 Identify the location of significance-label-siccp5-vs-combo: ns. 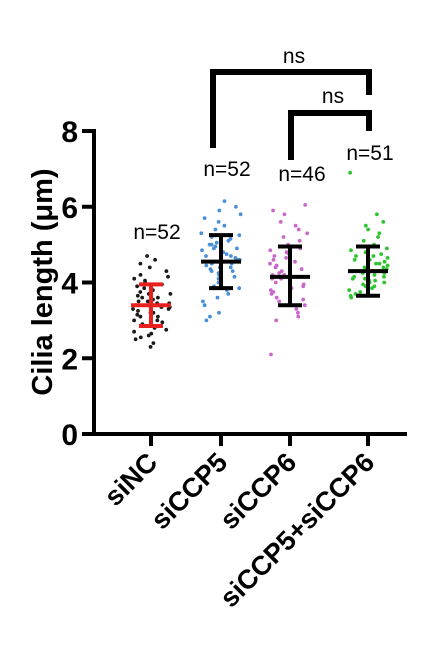
(294, 56).